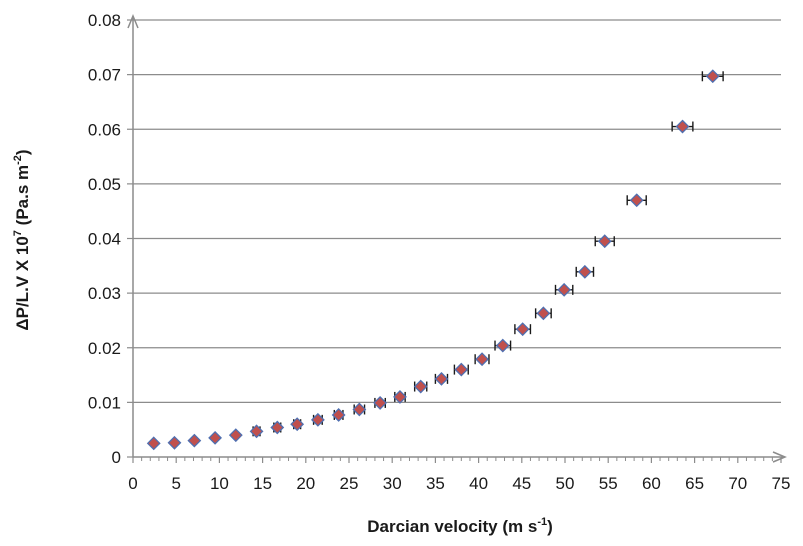 The image size is (803, 546). Describe the element at coordinates (651, 483) in the screenshot. I see `x-tick-label: 60` at that location.